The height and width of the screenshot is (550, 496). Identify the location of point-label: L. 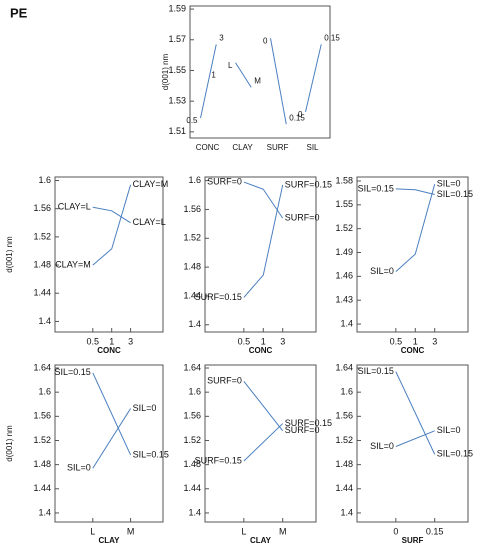
(230, 65).